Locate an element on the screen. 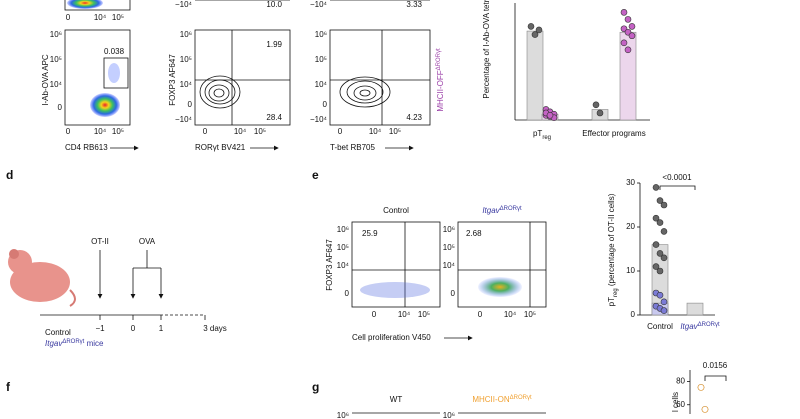  label-part: mice is located at coordinates (94, 343).